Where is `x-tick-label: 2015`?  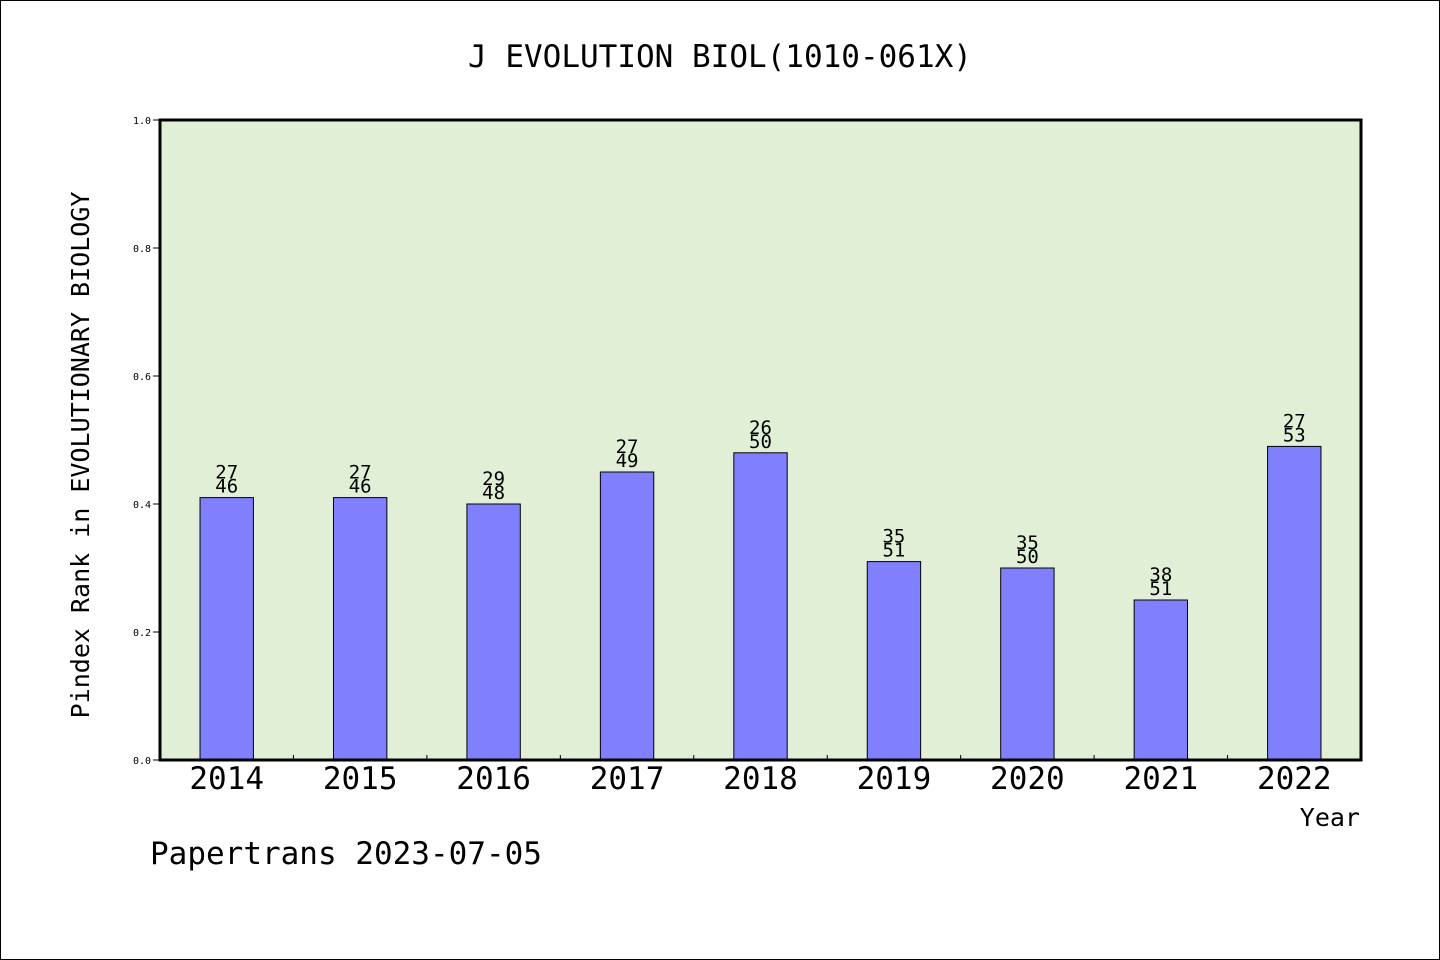
x-tick-label: 2015 is located at coordinates (360, 779).